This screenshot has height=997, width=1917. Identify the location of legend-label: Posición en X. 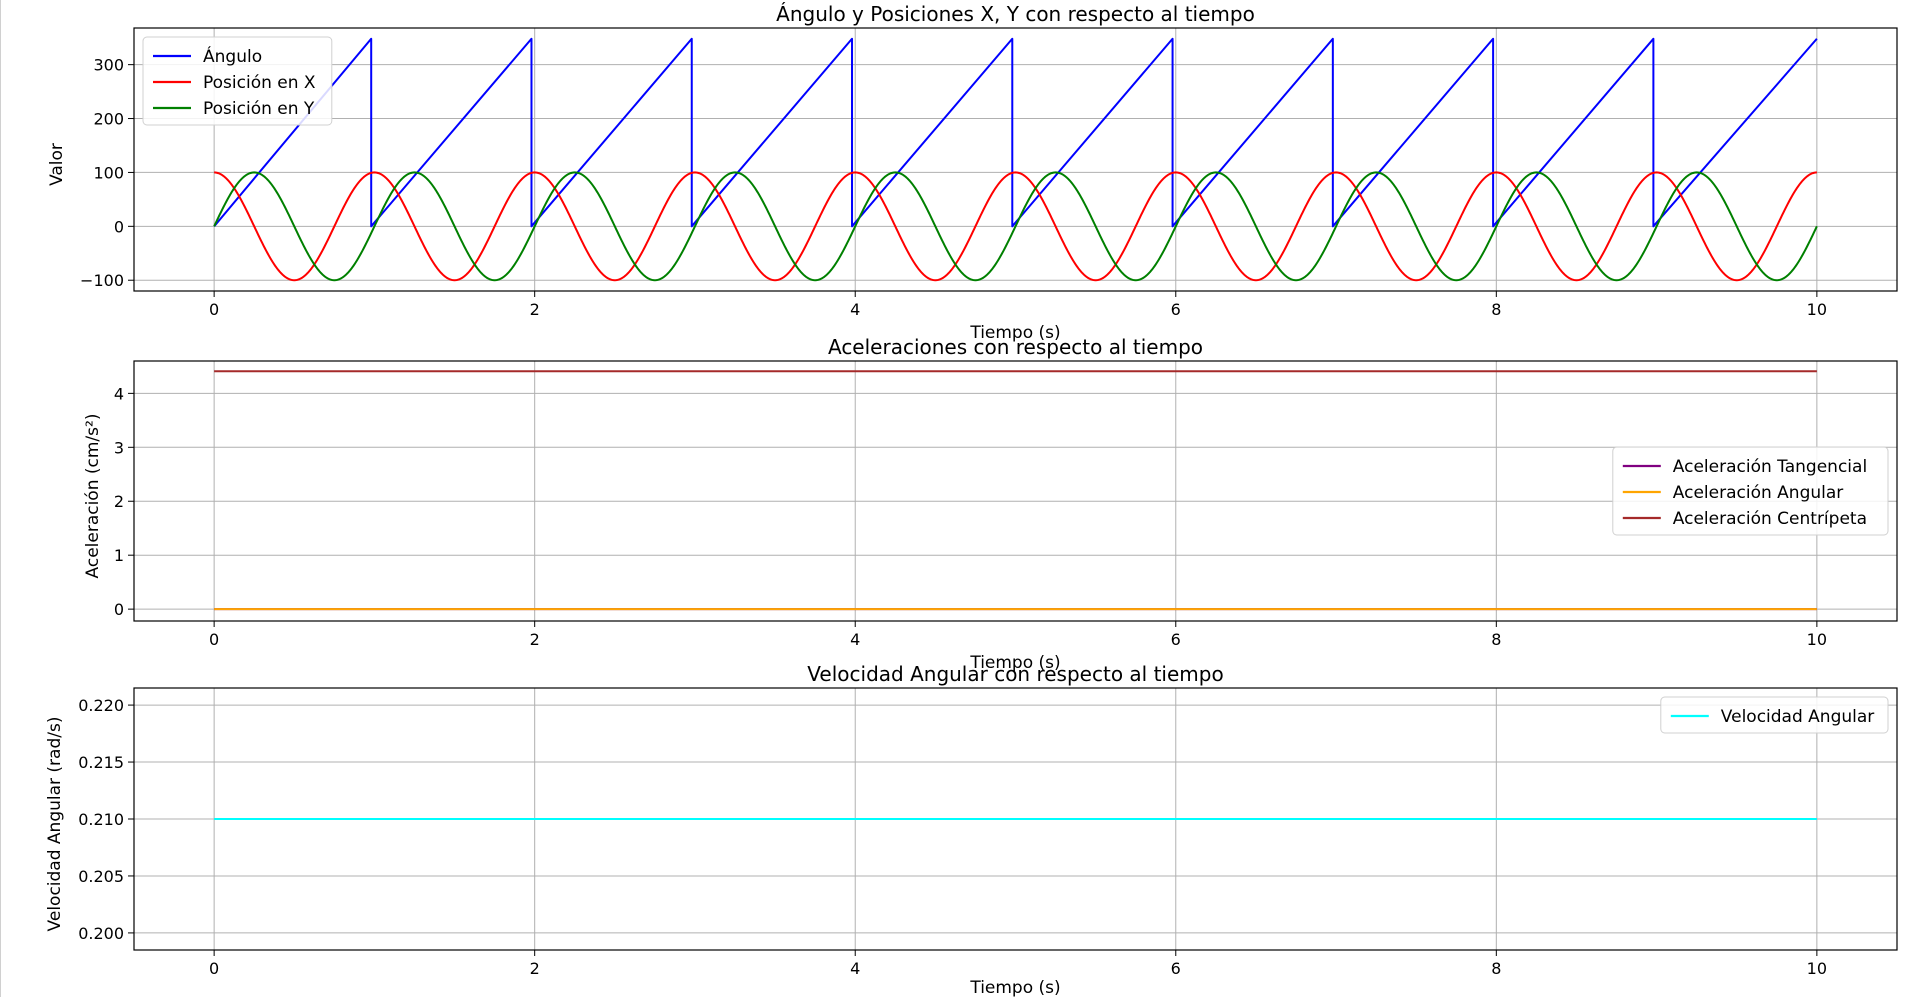
(259, 83).